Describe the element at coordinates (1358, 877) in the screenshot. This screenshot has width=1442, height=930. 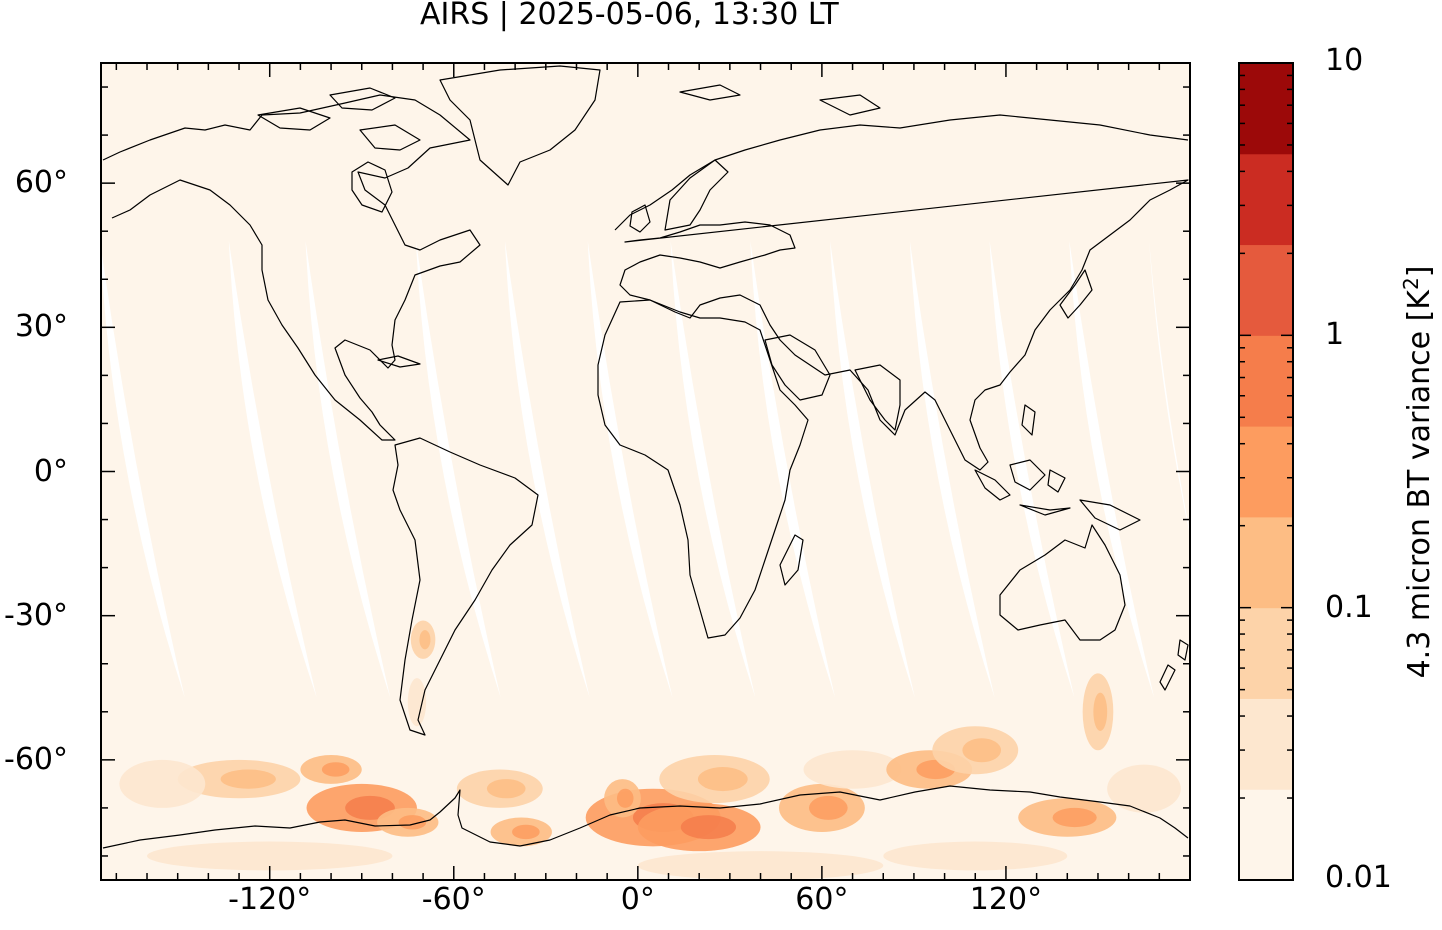
I see `colorbar-tick-label: 0.01` at that location.